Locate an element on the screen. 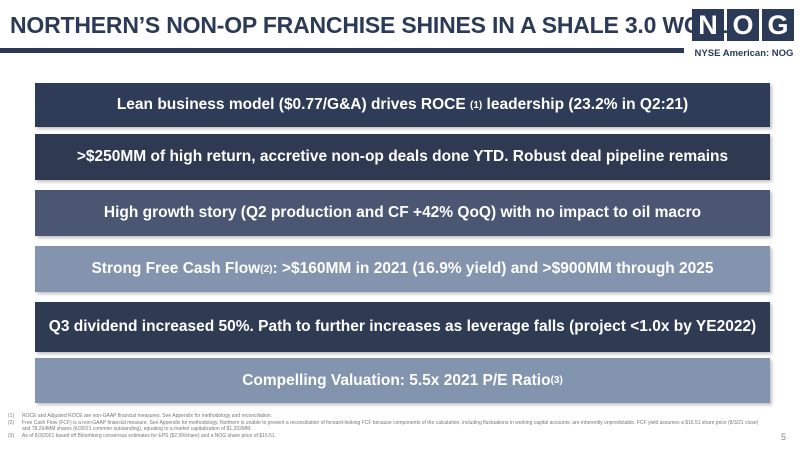 Image resolution: width=800 pixels, height=450 pixels. footnote-number: (3) is located at coordinates (11, 435).